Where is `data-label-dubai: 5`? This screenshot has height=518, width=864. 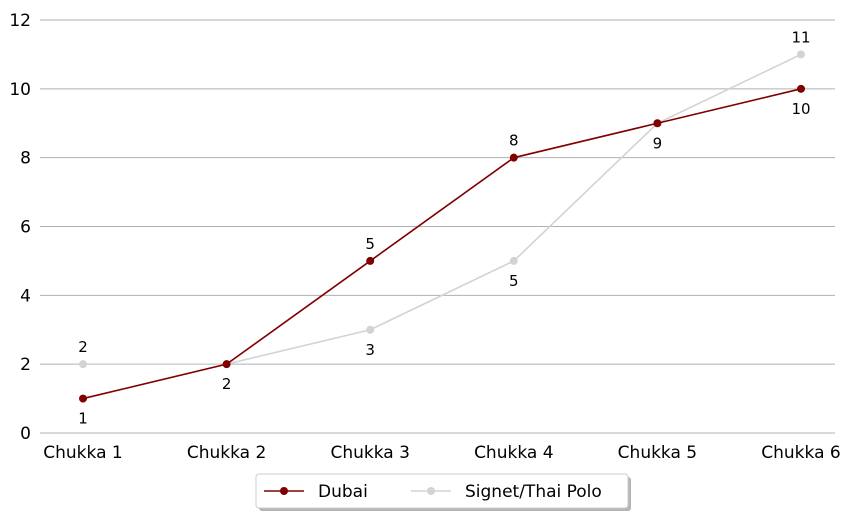 data-label-dubai: 5 is located at coordinates (370, 244).